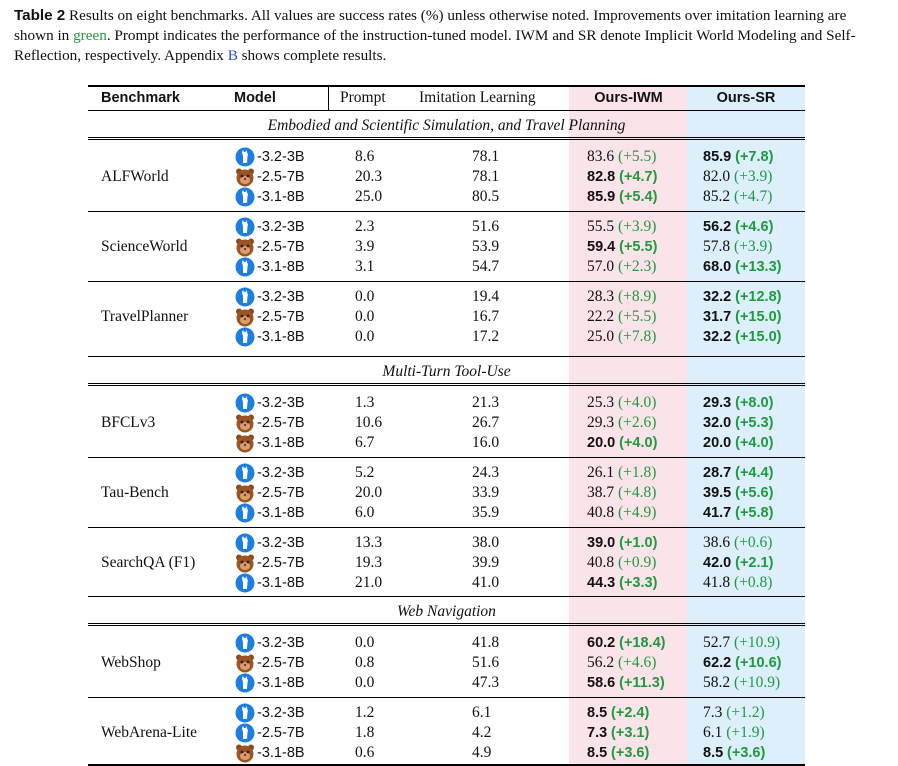  What do you see at coordinates (745, 712) in the screenshot?
I see `sr-cell-improvement: (+1.2)` at bounding box center [745, 712].